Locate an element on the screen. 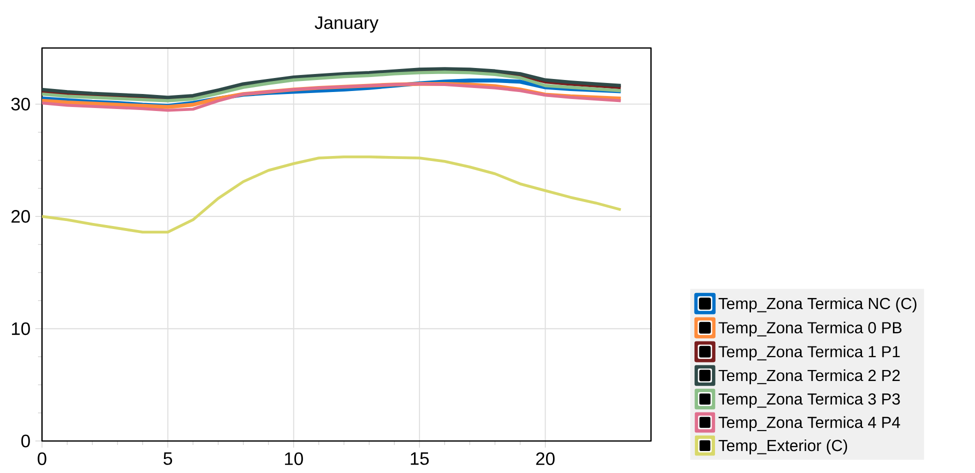 The image size is (975, 473). x-tick-label: 20 is located at coordinates (545, 459).